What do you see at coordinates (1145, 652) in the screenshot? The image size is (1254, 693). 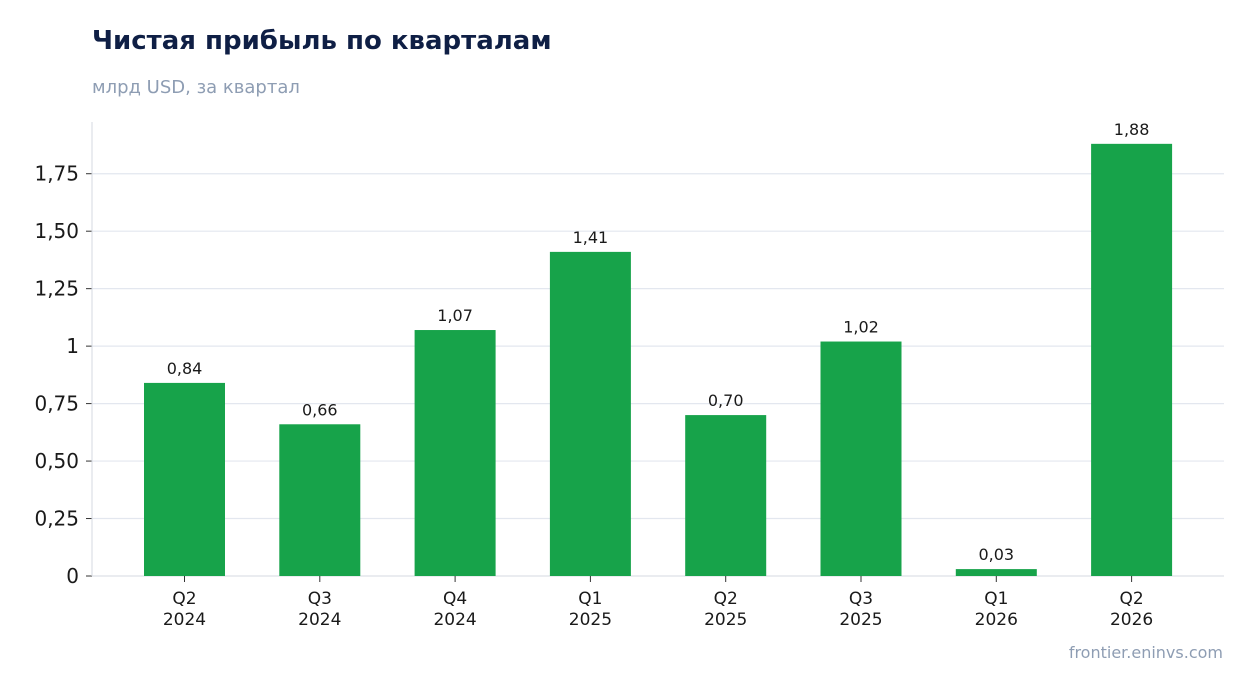 I see `source-credit: frontier.eninvs.com` at bounding box center [1145, 652].